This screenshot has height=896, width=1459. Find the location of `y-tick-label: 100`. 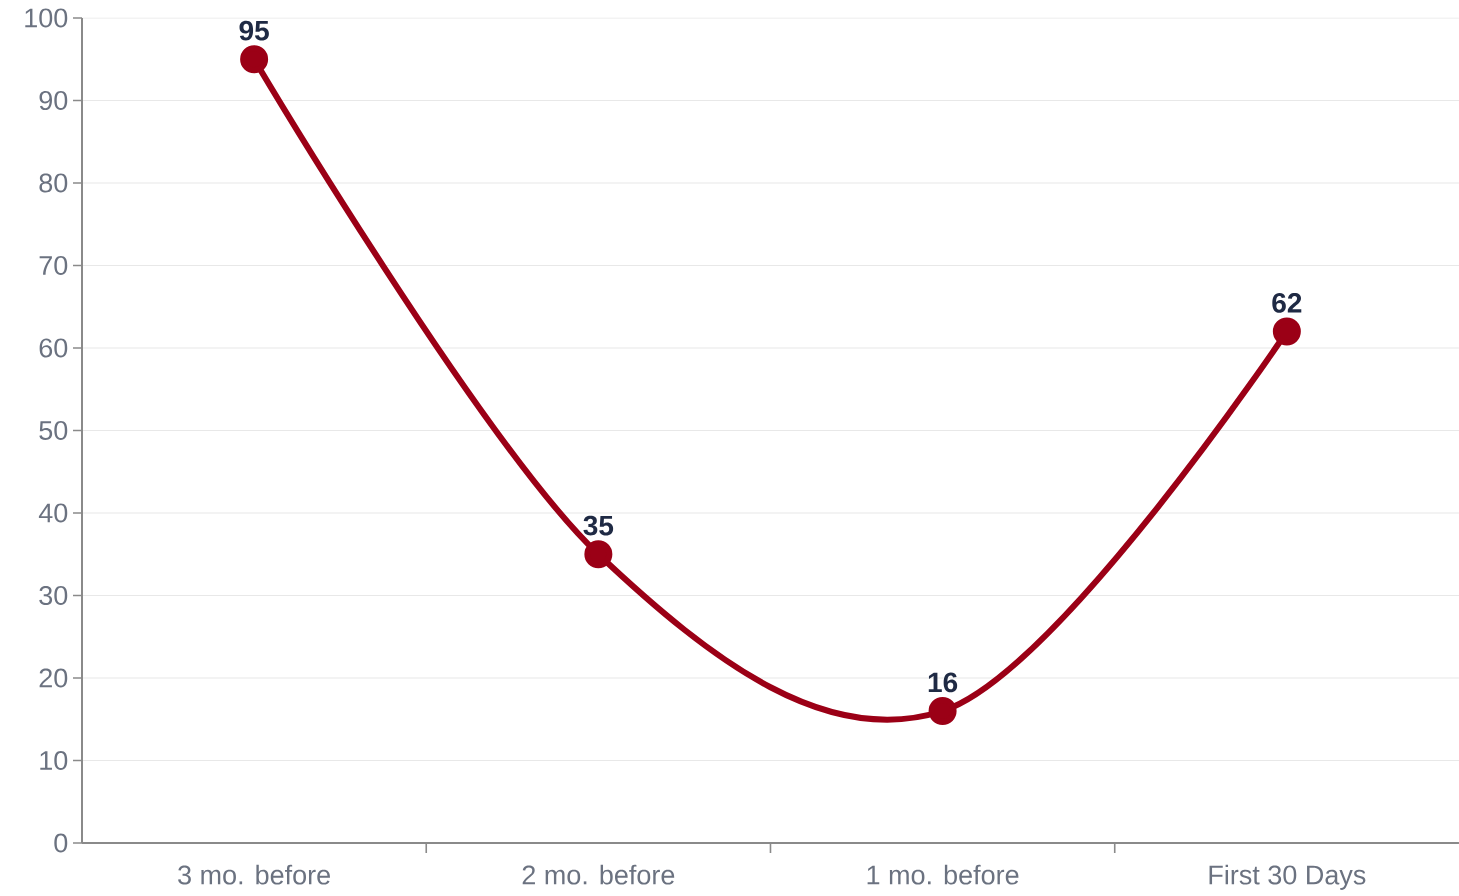

y-tick-label: 100 is located at coordinates (46, 18).